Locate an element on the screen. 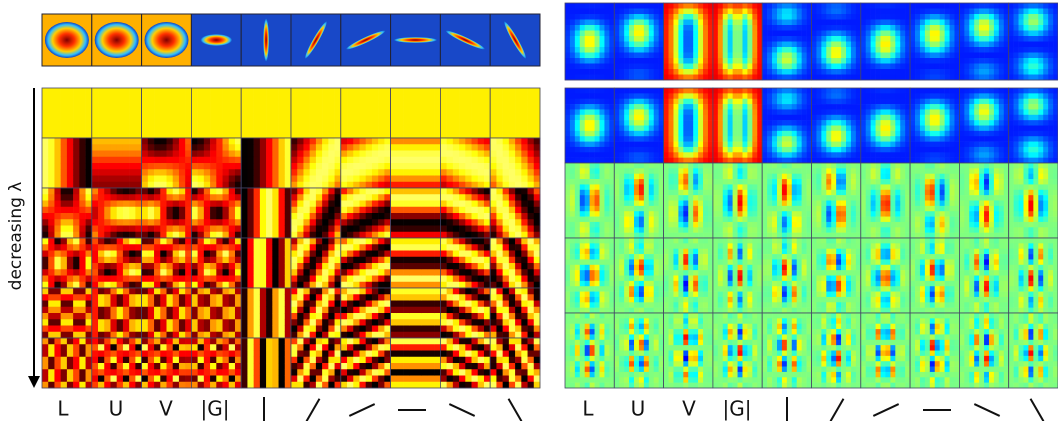 This screenshot has width=1058, height=421. blob-shape is located at coordinates (515, 40).